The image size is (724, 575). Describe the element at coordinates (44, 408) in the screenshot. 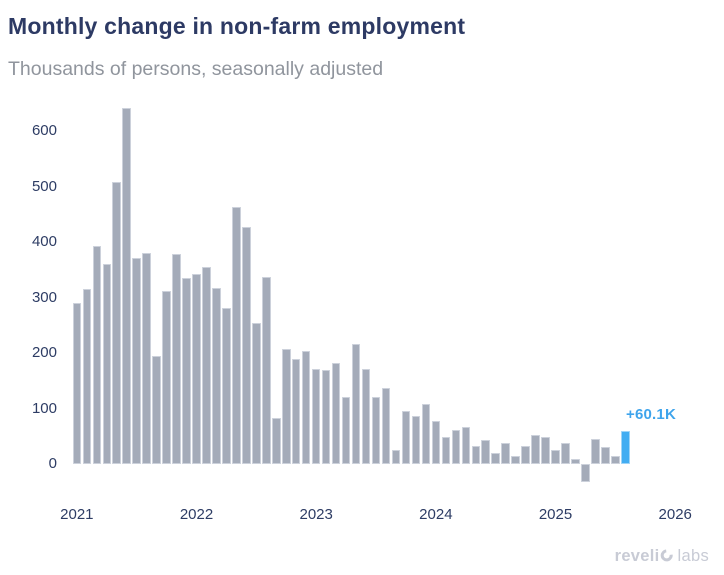

I see `y-axis-tick-label: 100` at that location.